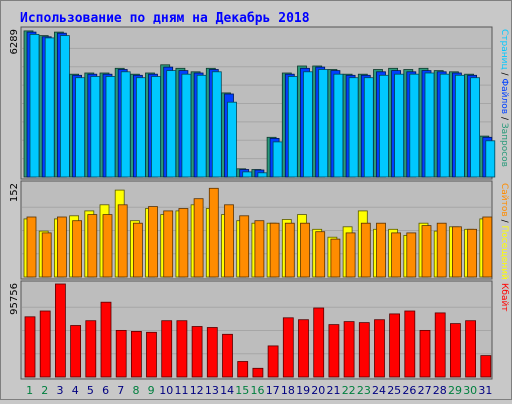  What do you see at coordinates (60, 330) in the screenshot?
I see `bar-kbytes-s0-d3` at bounding box center [60, 330].